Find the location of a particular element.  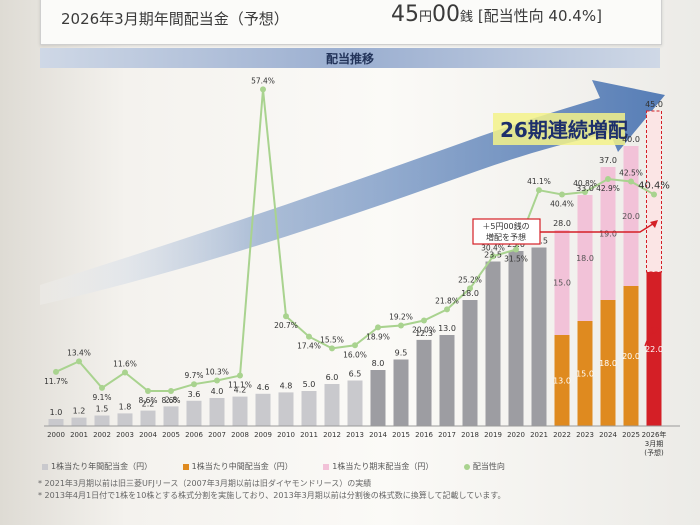

x-tick-label: 2009 is located at coordinates (263, 435).